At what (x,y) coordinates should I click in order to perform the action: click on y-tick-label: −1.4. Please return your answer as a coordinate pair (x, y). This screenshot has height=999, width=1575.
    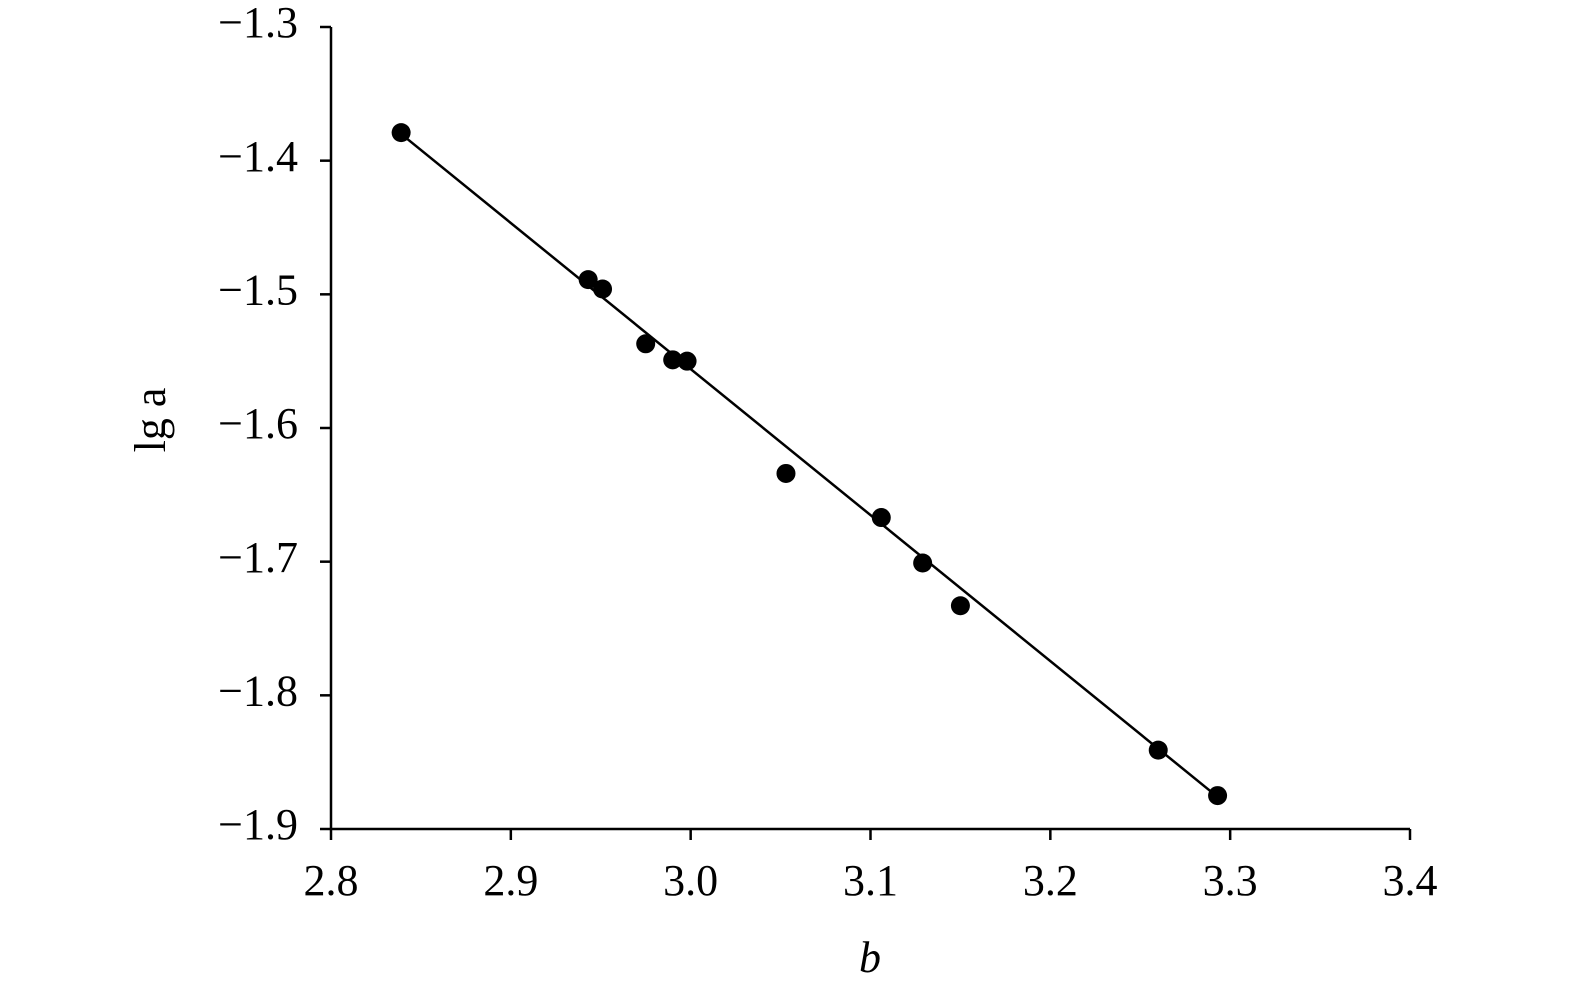
    Looking at the image, I should click on (258, 156).